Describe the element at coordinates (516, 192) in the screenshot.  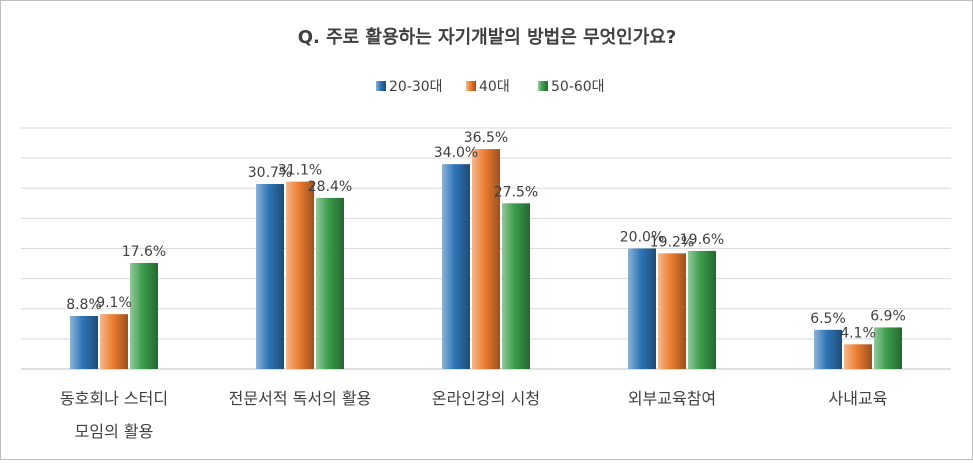
I see `data-label: 27.5%` at that location.